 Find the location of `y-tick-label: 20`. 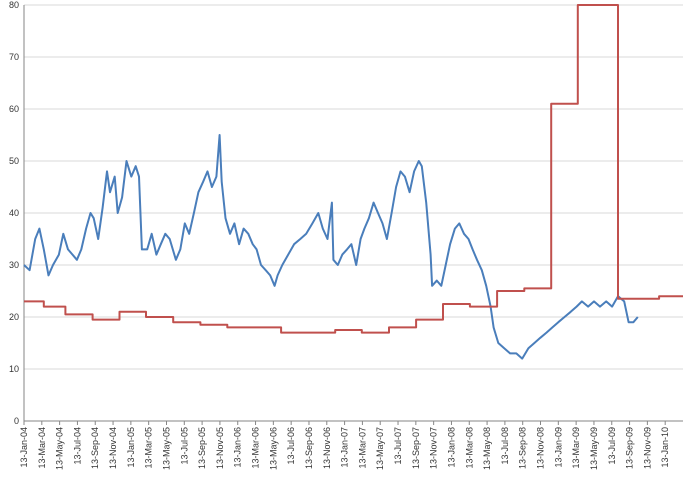

y-tick-label: 20 is located at coordinates (14, 317).